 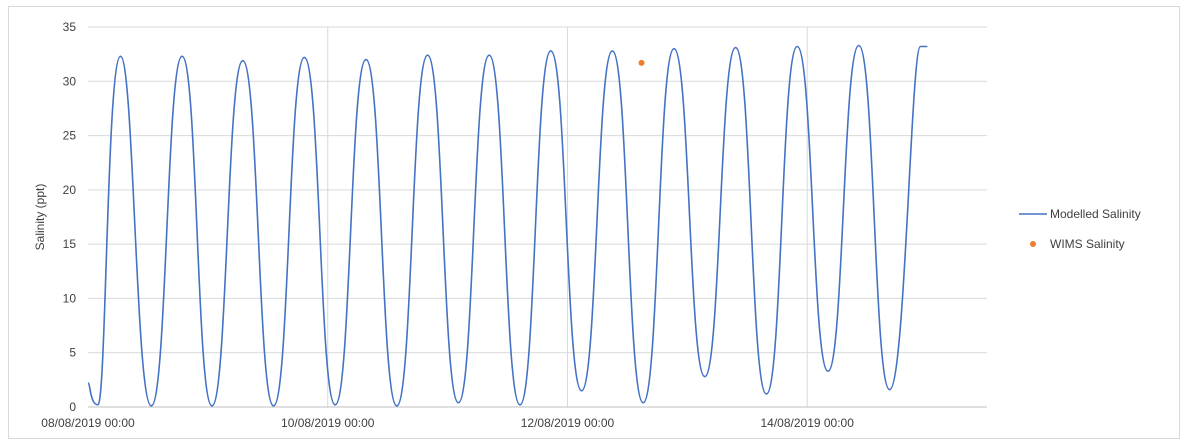 I want to click on x-tick-label-1: 10/08/2019 00:00, so click(x=328, y=423).